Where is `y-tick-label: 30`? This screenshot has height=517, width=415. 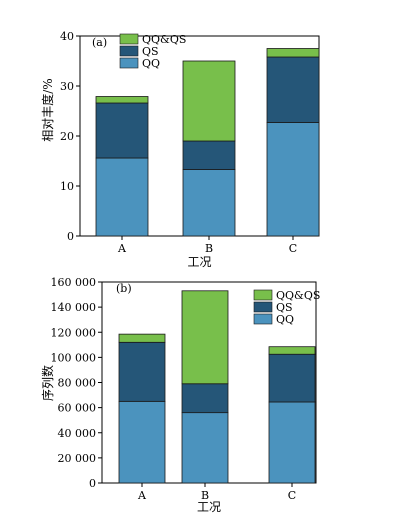 y-tick-label: 30 is located at coordinates (67, 86).